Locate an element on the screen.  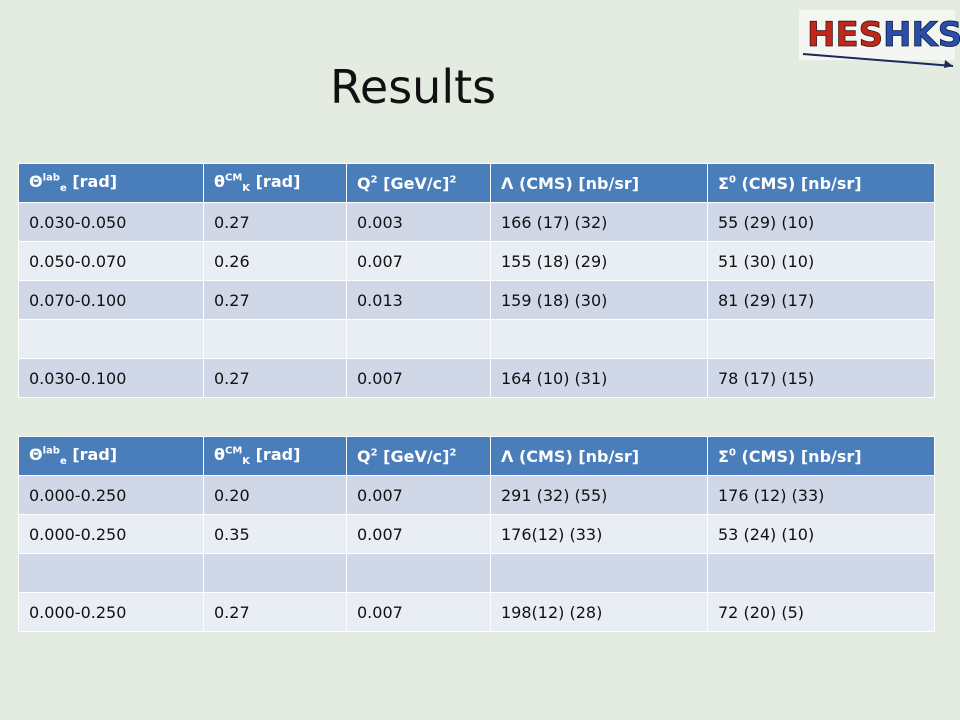
table-cell: 176 (12) (33) is located at coordinates (821, 495).